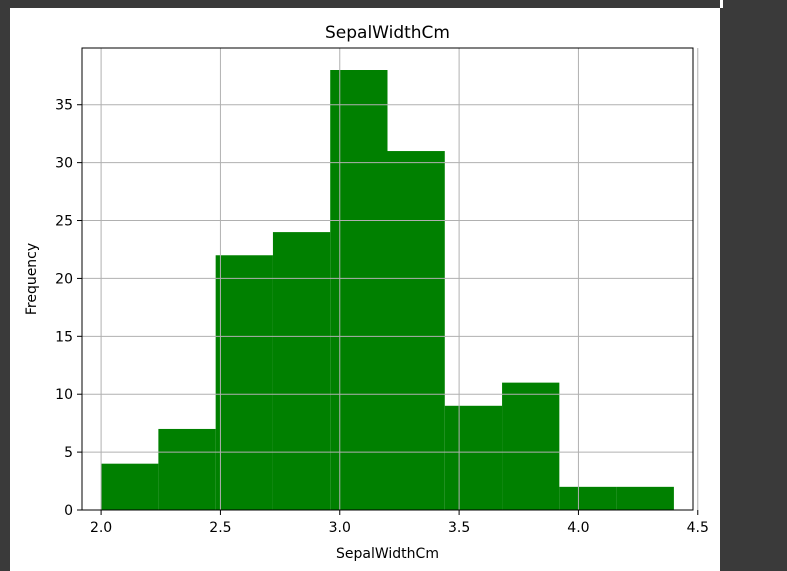 The width and height of the screenshot is (787, 571). What do you see at coordinates (578, 528) in the screenshot?
I see `x-tick-label: 4.0` at bounding box center [578, 528].